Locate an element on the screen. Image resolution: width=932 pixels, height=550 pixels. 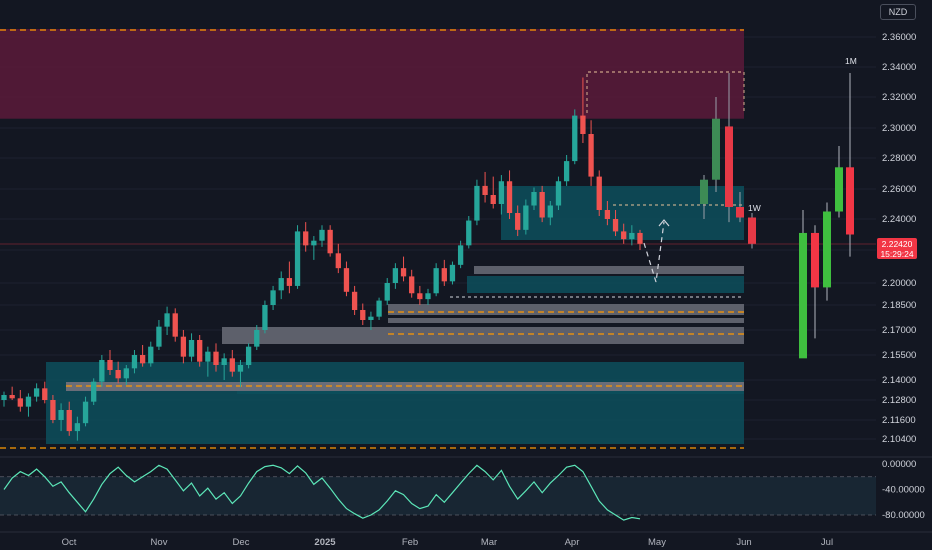
price-axis-tick: 2.15500 is located at coordinates (899, 355).